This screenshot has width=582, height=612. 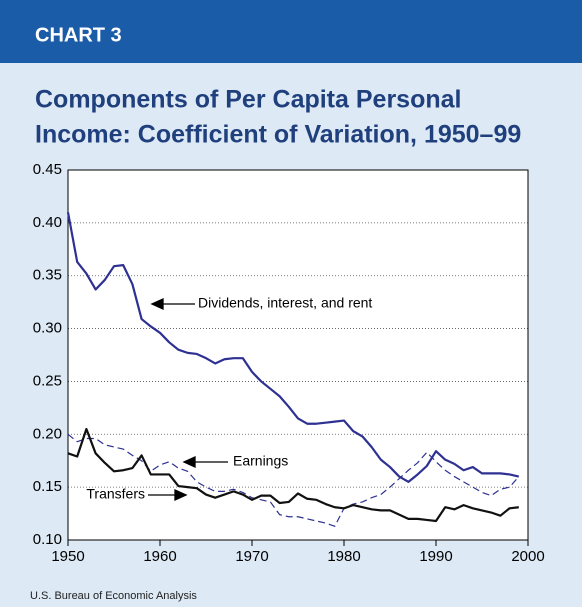 I want to click on chart-label: CHART 3, so click(x=78, y=35).